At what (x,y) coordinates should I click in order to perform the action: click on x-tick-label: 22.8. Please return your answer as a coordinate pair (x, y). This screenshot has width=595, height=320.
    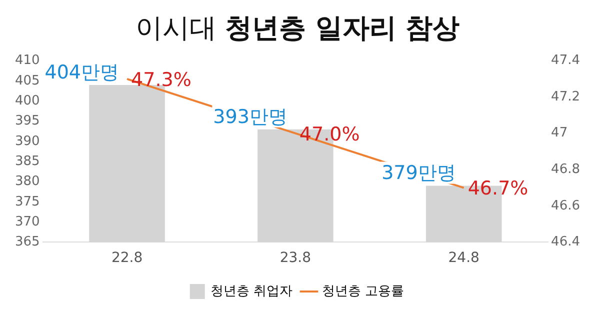
    Looking at the image, I should click on (127, 258).